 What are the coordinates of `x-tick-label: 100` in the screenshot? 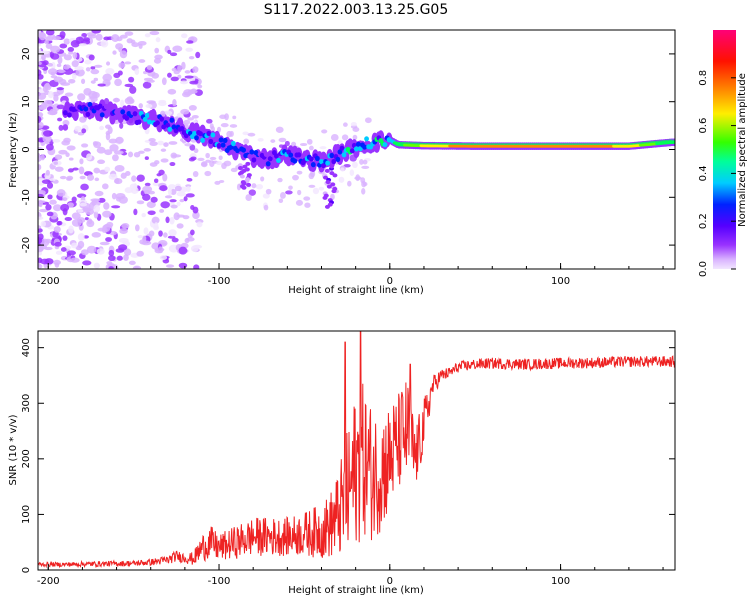 It's located at (560, 281).